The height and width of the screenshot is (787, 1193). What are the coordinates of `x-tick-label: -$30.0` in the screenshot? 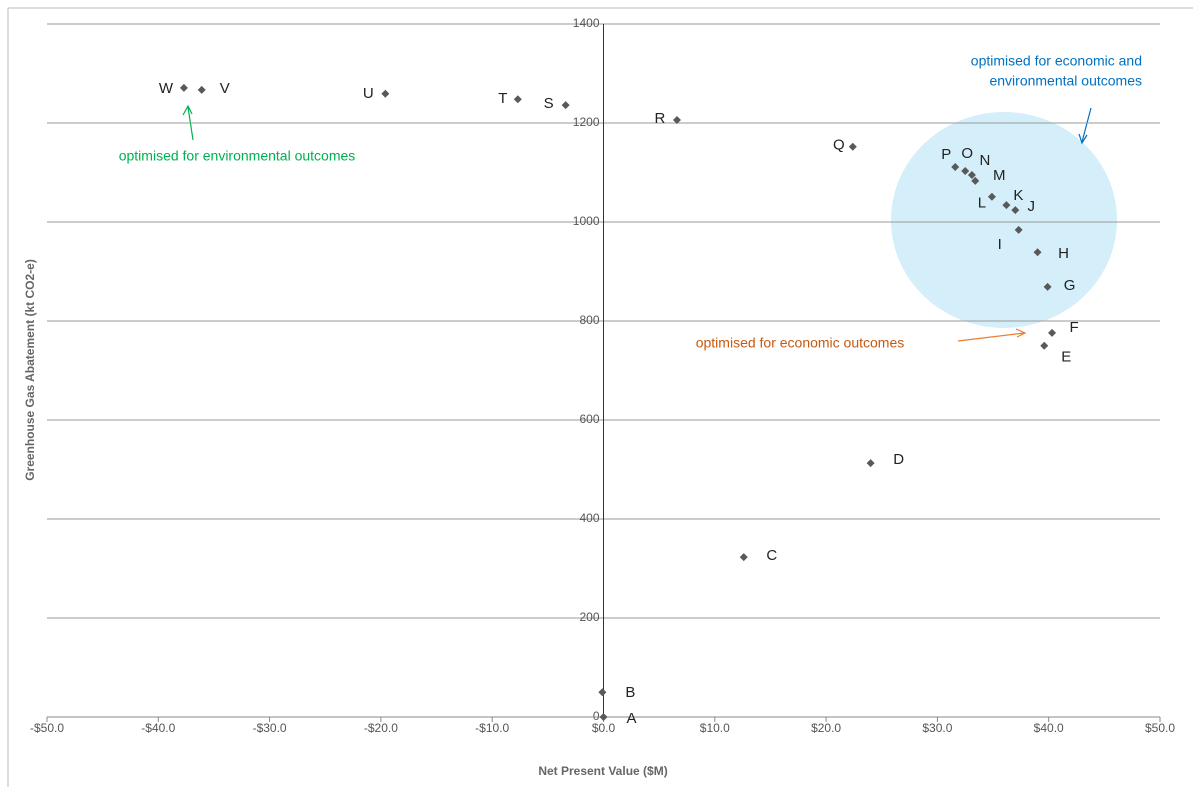 It's located at (270, 728).